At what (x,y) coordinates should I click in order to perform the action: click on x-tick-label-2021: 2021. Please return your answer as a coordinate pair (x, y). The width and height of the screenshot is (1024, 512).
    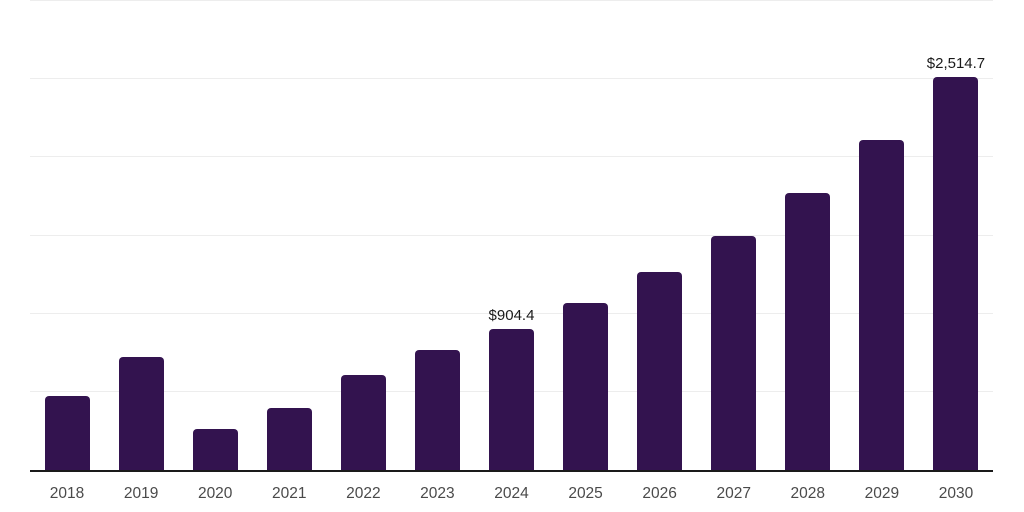
    Looking at the image, I should click on (289, 493).